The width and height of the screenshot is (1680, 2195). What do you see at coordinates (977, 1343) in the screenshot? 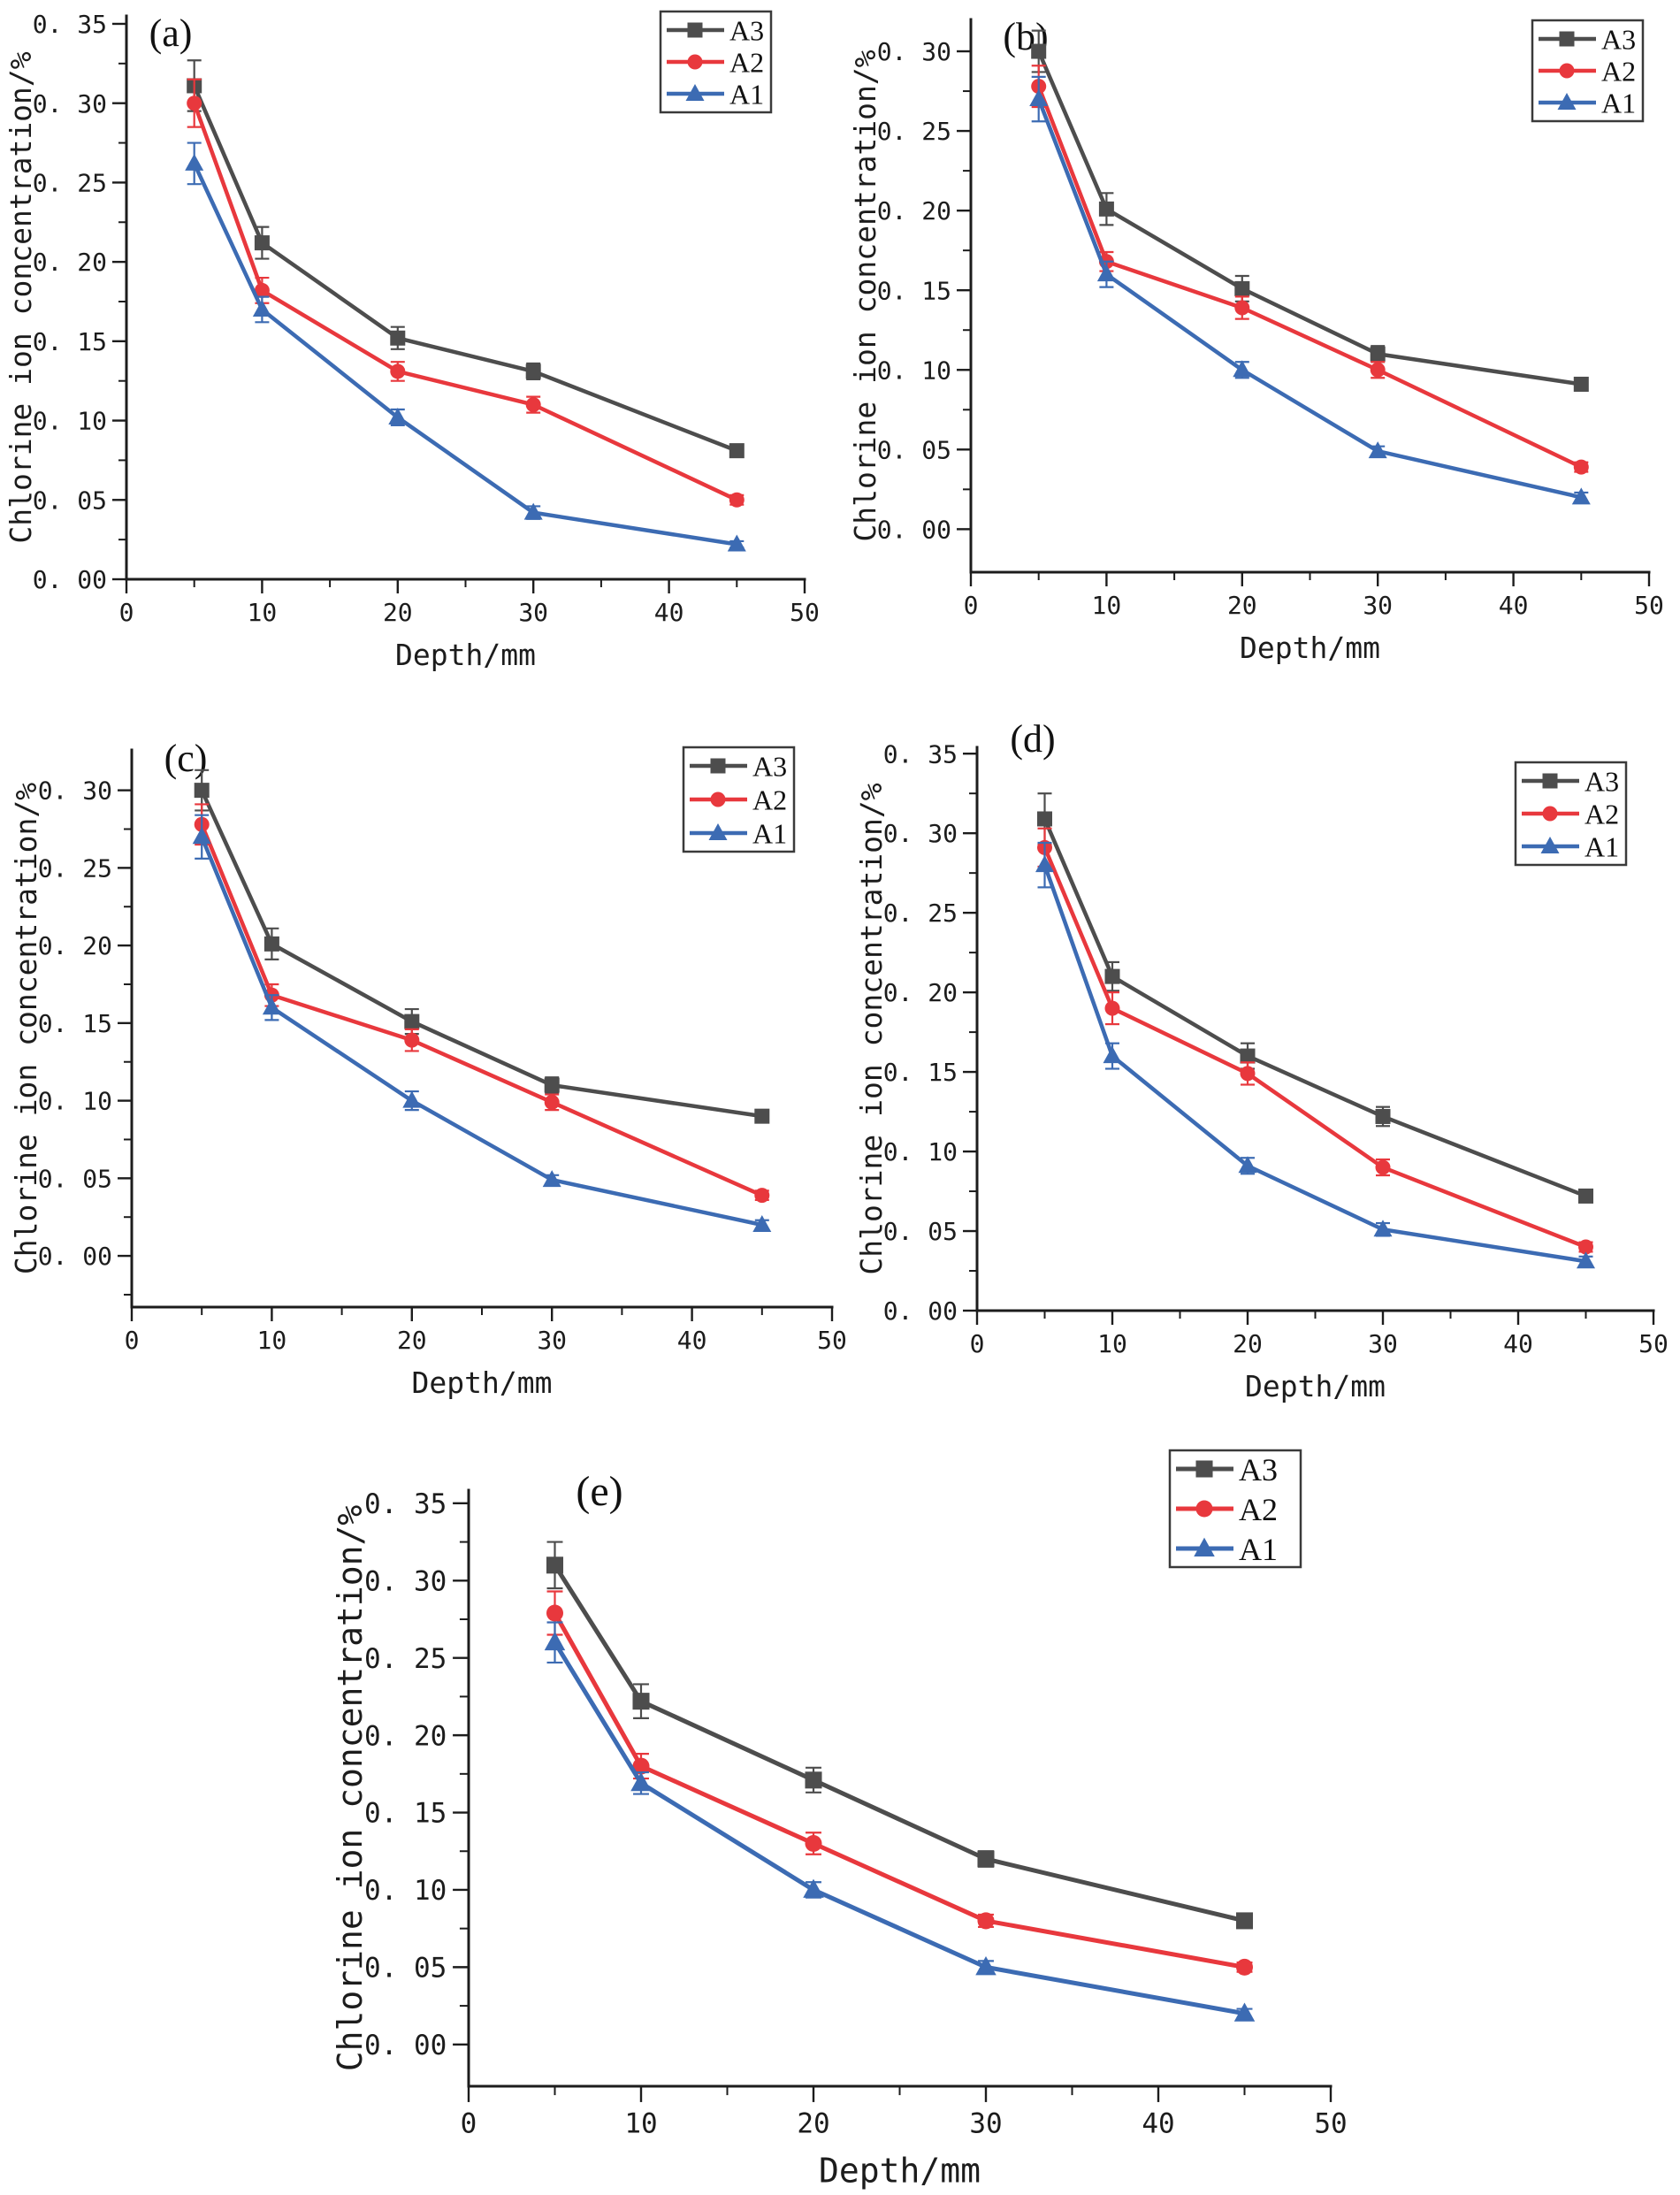
I see `x-tick-label: 0` at bounding box center [977, 1343].